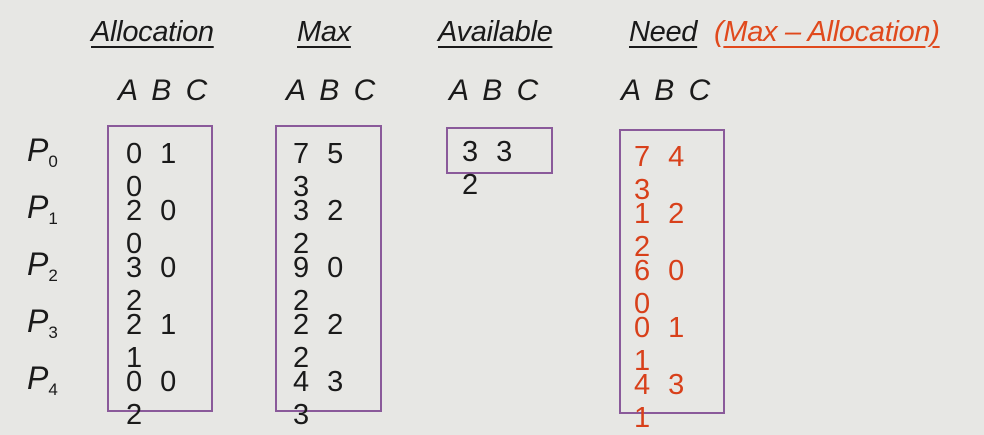  I want to click on allocation-value-p3: 2 1 1, so click(154, 341).